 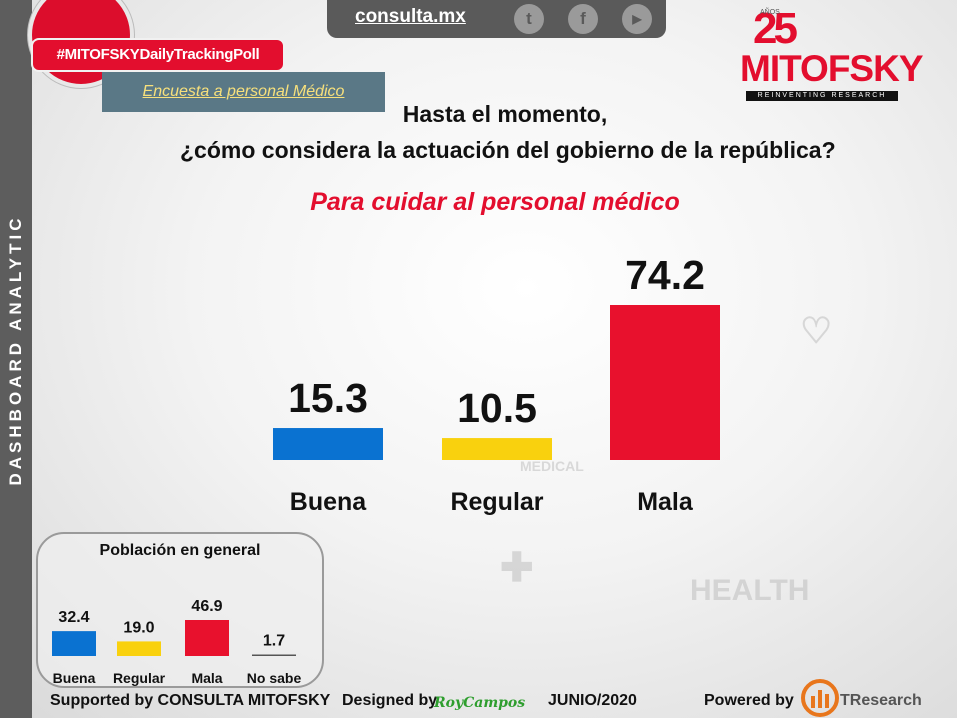 What do you see at coordinates (505, 114) in the screenshot?
I see `question-line-1: Hasta el momento,` at bounding box center [505, 114].